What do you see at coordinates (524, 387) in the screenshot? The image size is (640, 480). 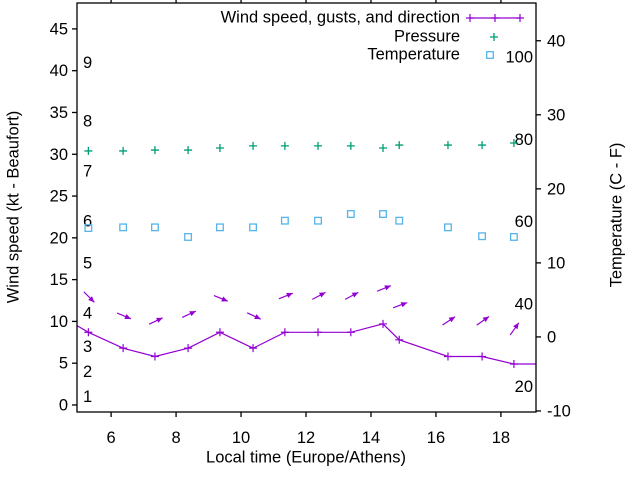 I see `fahrenheit-scale-label: 20` at bounding box center [524, 387].